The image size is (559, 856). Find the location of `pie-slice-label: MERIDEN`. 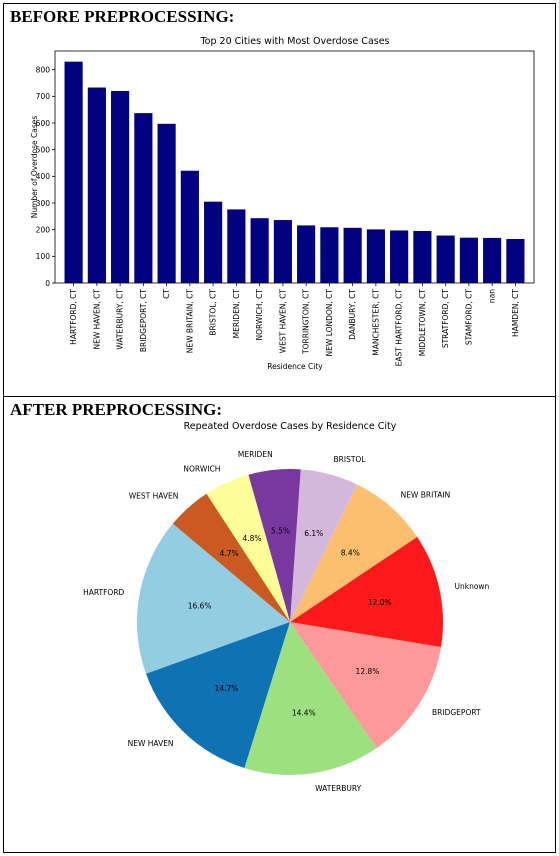

pie-slice-label: MERIDEN is located at coordinates (255, 454).